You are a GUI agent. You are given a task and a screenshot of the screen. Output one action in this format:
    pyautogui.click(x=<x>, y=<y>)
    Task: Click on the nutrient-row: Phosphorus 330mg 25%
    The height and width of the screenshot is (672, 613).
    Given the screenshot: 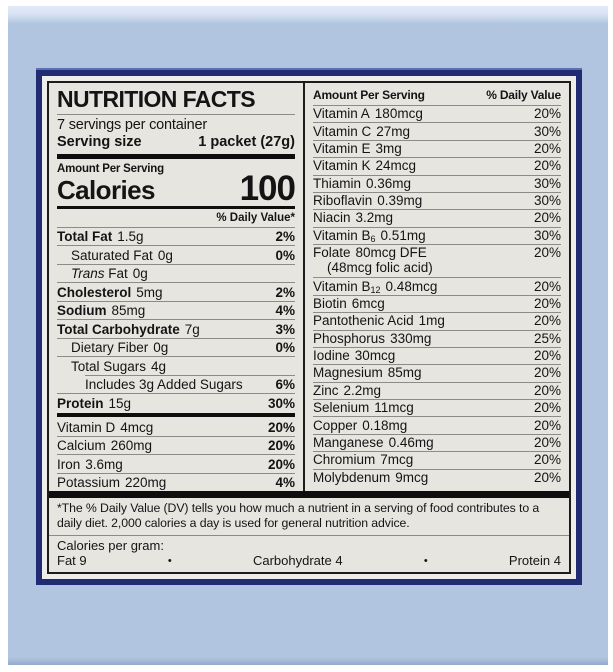 What is the action you would take?
    pyautogui.click(x=437, y=339)
    